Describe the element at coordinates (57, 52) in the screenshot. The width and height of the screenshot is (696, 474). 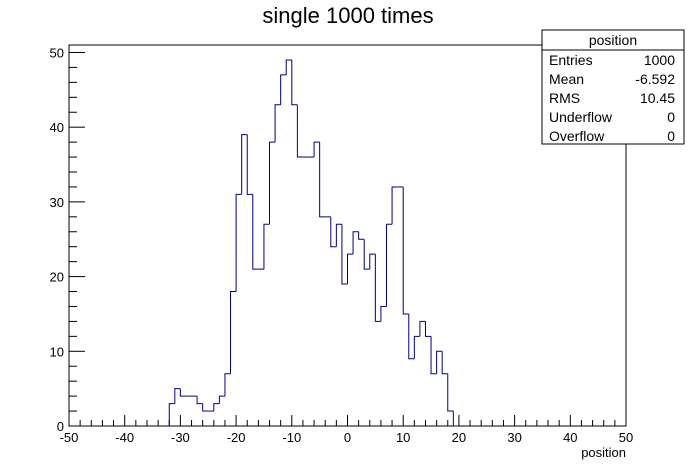
I see `y-tick-label: 50` at that location.